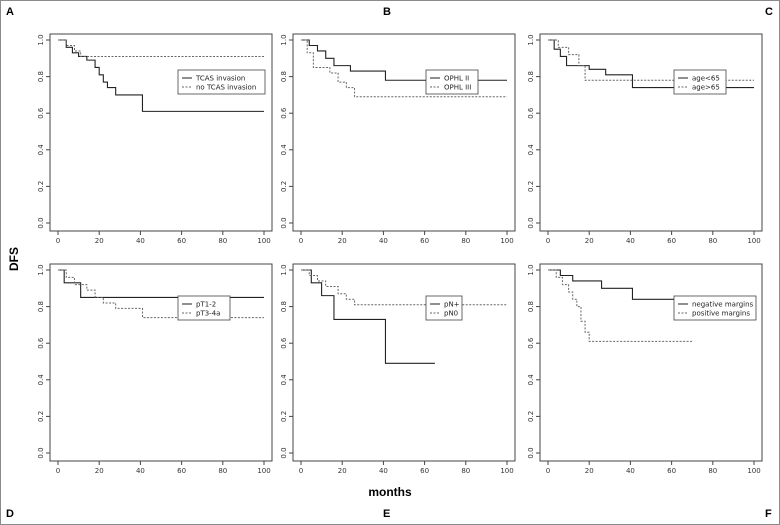 Image resolution: width=780 pixels, height=525 pixels. What do you see at coordinates (387, 12) in the screenshot?
I see `panel-letter-b: B` at bounding box center [387, 12].